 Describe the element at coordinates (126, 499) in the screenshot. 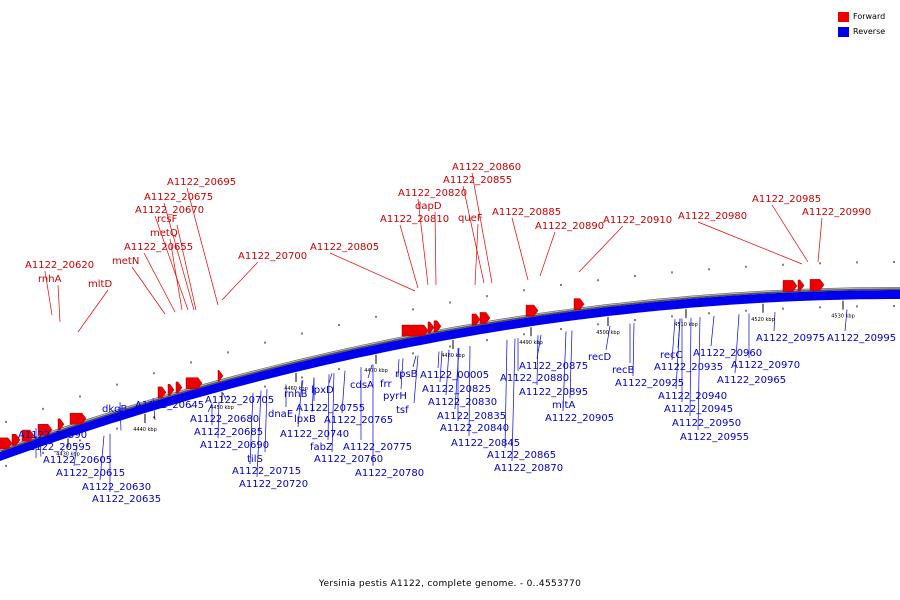

I see `reverse-gene-label: A1122_20635` at that location.